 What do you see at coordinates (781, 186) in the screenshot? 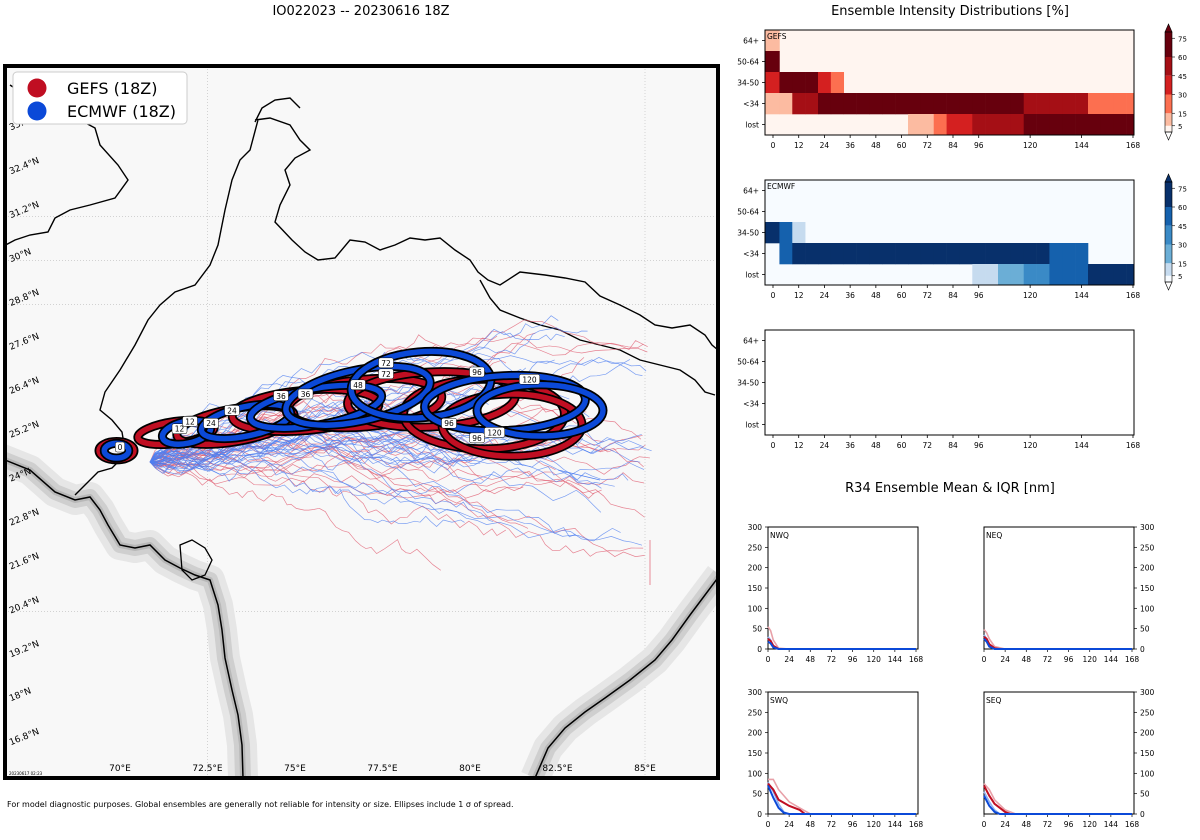
I see `heatmap-label: ECMWF` at bounding box center [781, 186].